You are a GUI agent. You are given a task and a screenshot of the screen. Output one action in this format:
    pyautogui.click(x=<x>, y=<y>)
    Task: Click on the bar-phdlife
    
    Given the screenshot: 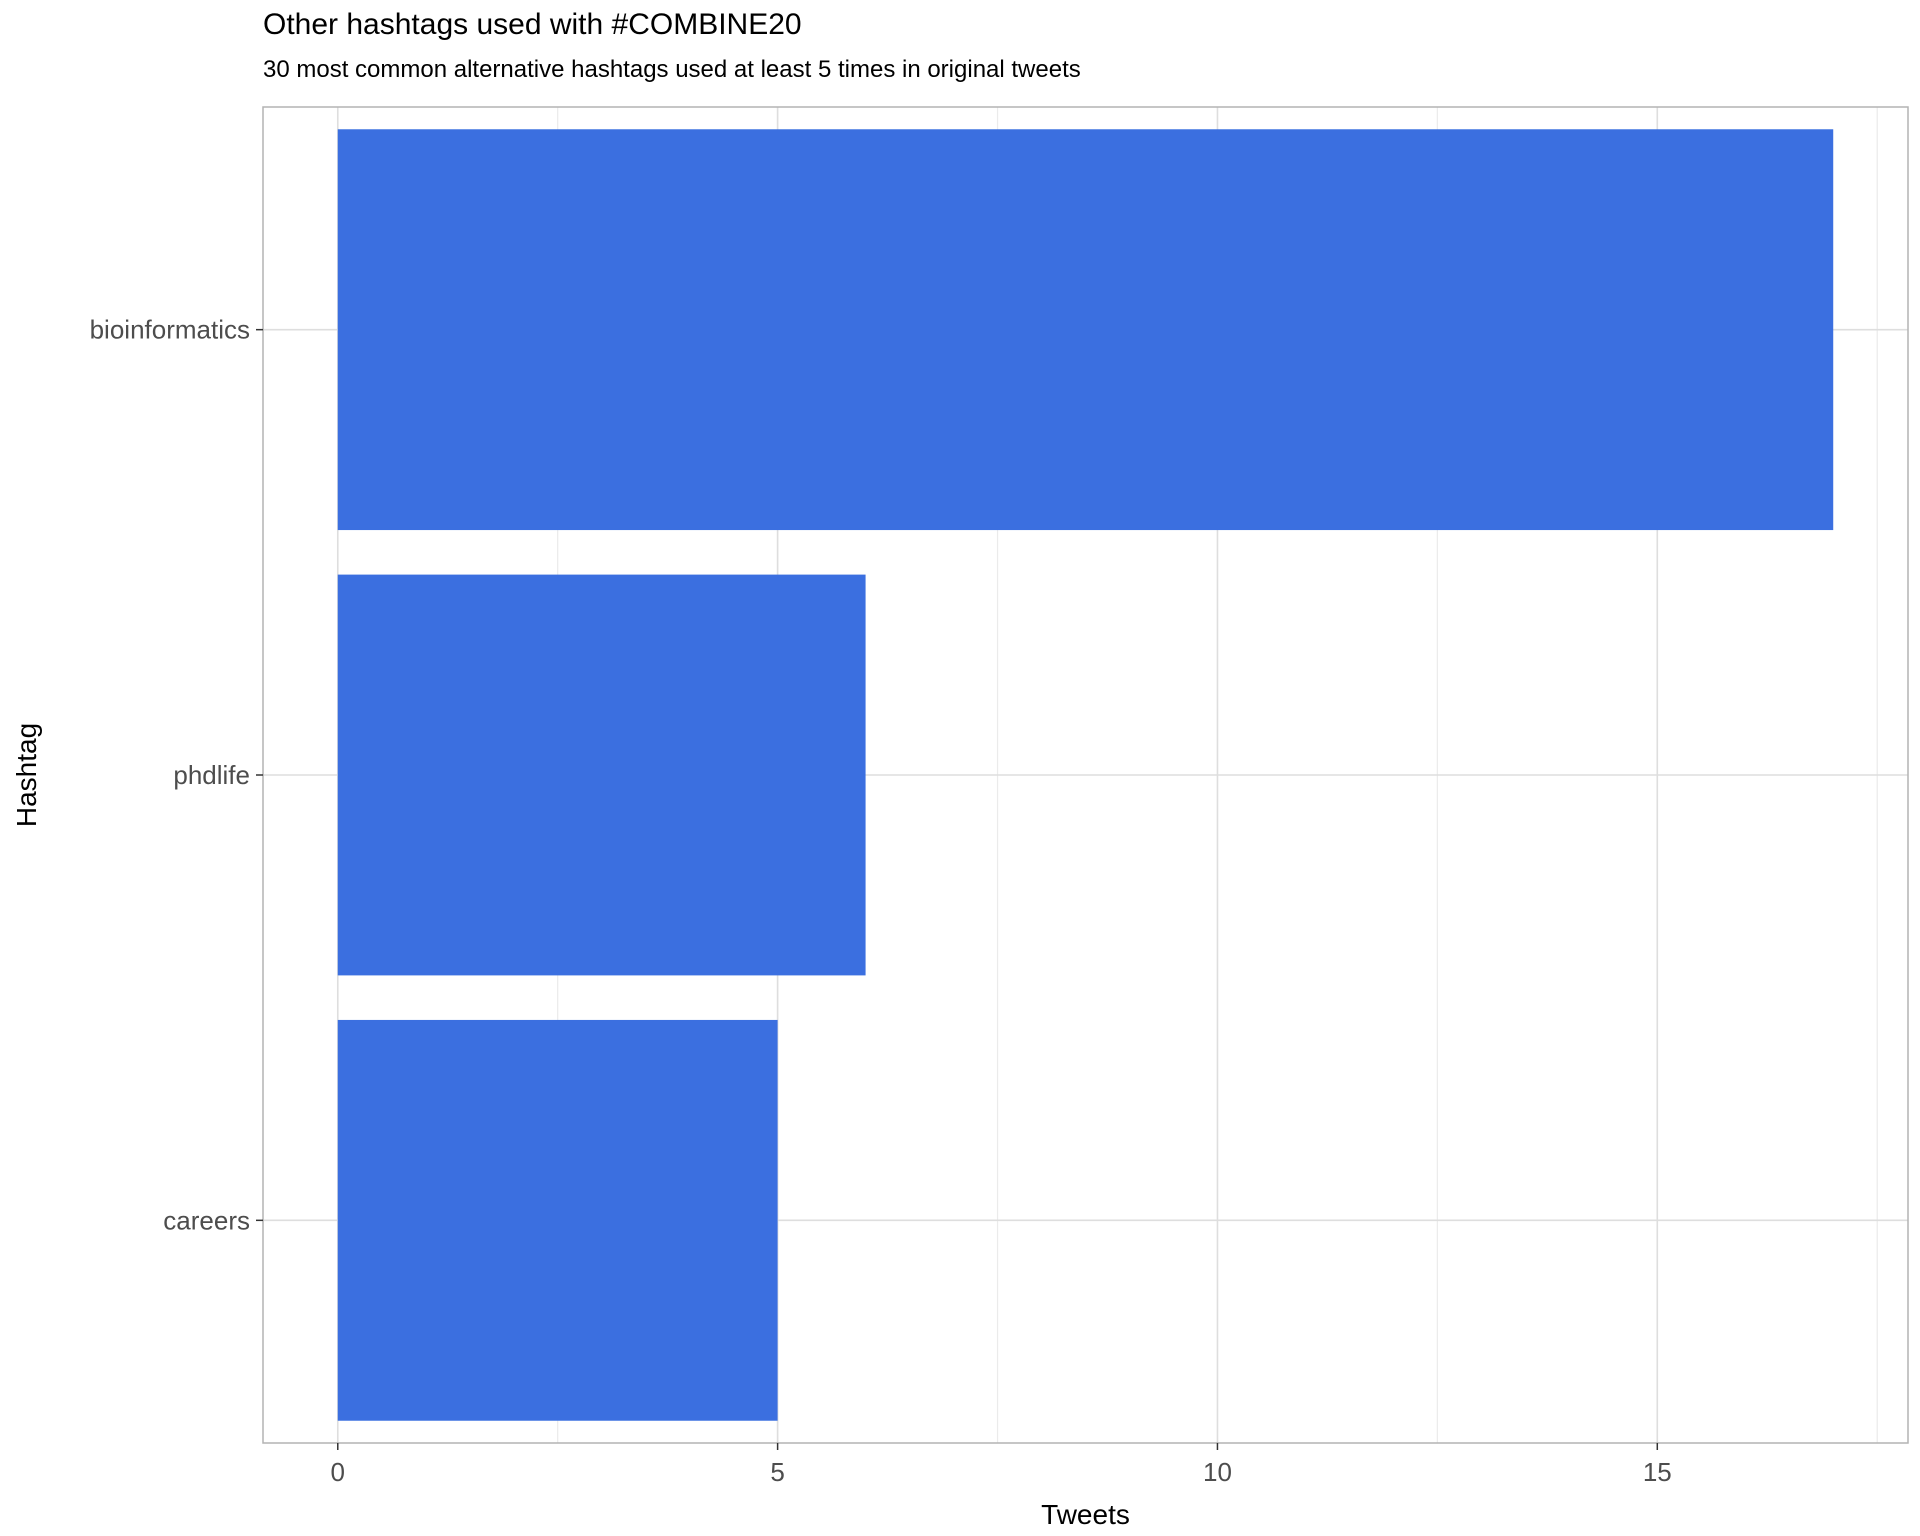 What is the action you would take?
    pyautogui.click(x=601, y=775)
    